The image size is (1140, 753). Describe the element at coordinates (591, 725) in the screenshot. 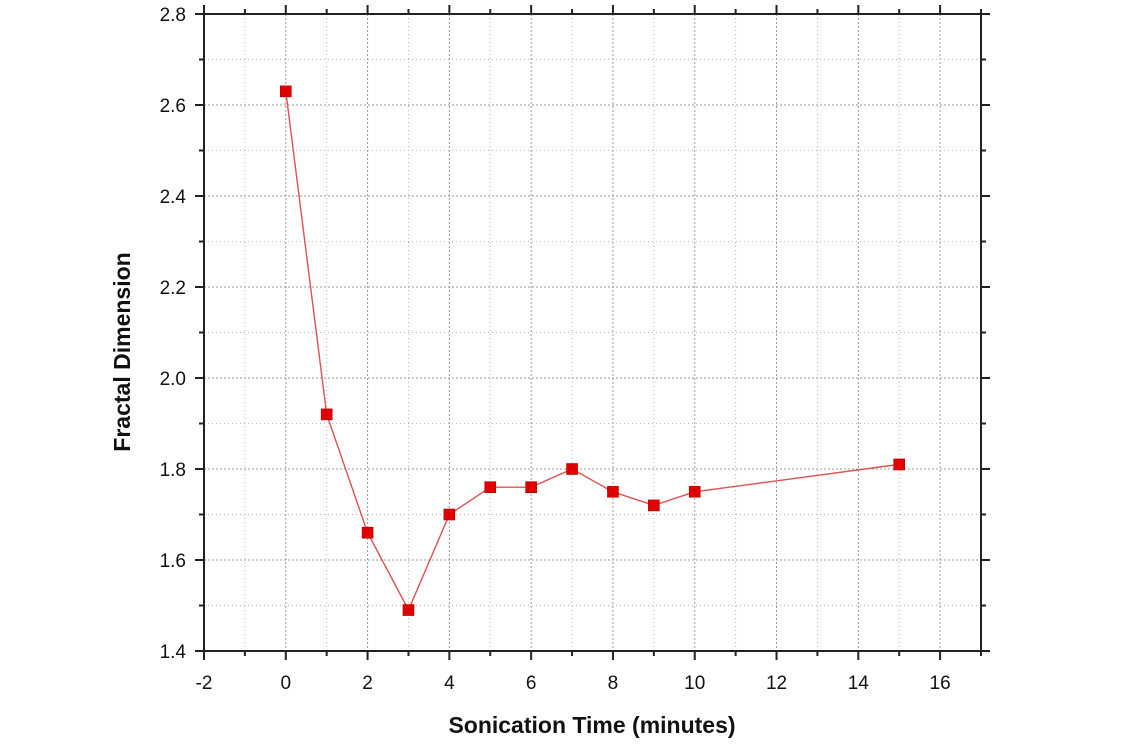

I see `x-axis-title: Sonication Time (minutes)` at that location.